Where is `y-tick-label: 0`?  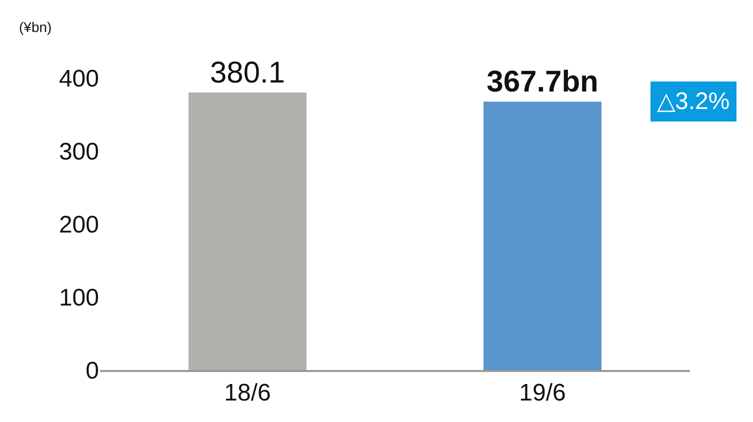
y-tick-label: 0 is located at coordinates (92, 370).